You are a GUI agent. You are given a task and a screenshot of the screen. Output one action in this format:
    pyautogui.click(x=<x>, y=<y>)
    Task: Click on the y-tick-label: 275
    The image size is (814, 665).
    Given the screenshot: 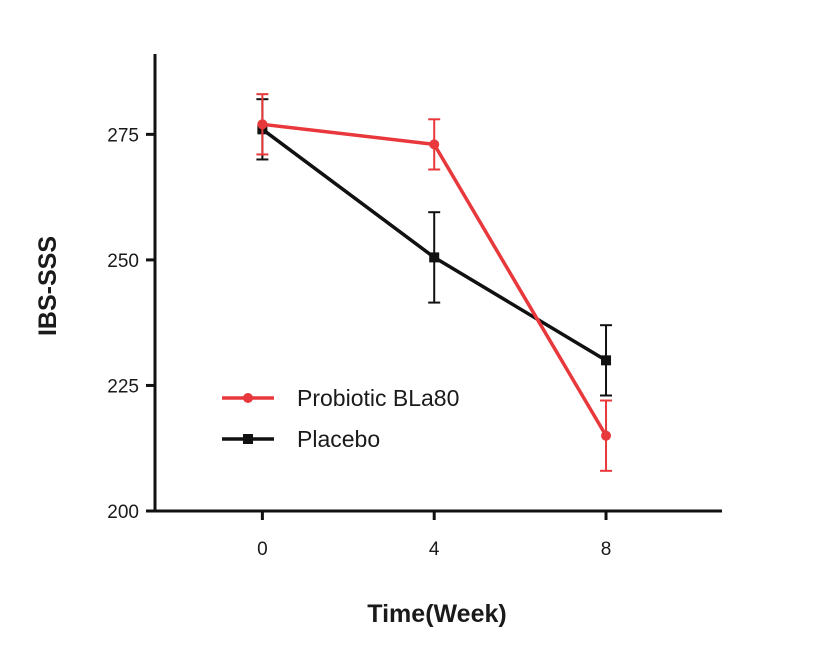 What is the action you would take?
    pyautogui.click(x=123, y=135)
    